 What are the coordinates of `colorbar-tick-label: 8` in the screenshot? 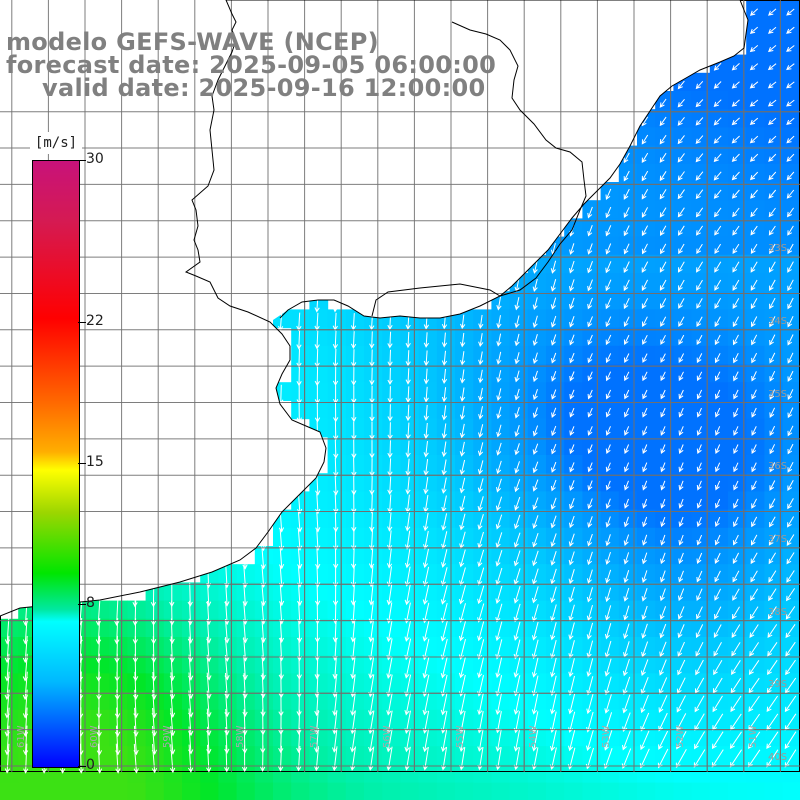 It's located at (90, 603).